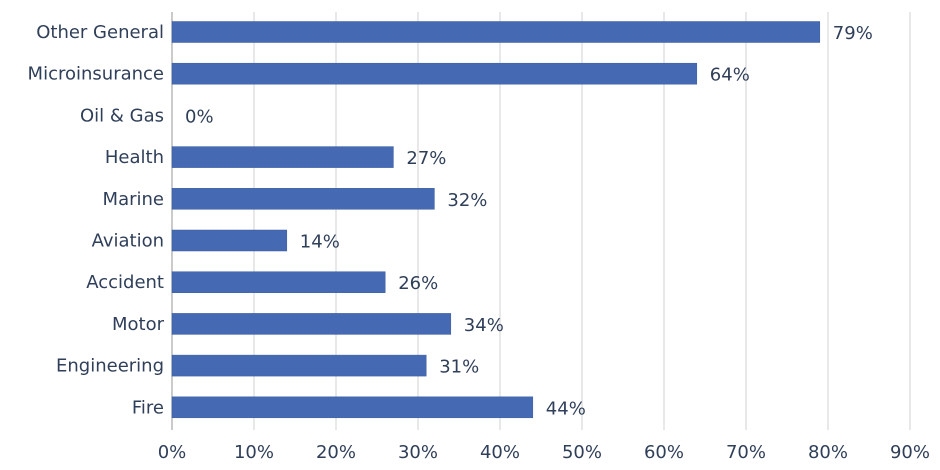 The image size is (940, 470). Describe the element at coordinates (138, 324) in the screenshot. I see `category-label: Motor` at that location.